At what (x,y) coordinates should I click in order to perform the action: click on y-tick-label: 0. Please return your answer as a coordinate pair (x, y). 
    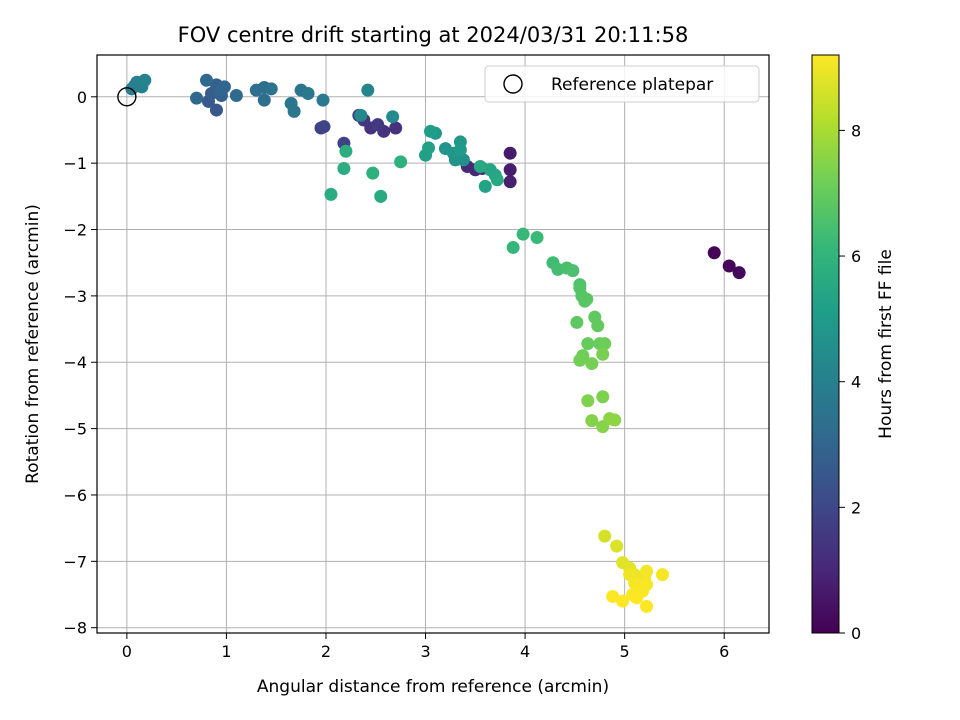
    Looking at the image, I should click on (82, 97).